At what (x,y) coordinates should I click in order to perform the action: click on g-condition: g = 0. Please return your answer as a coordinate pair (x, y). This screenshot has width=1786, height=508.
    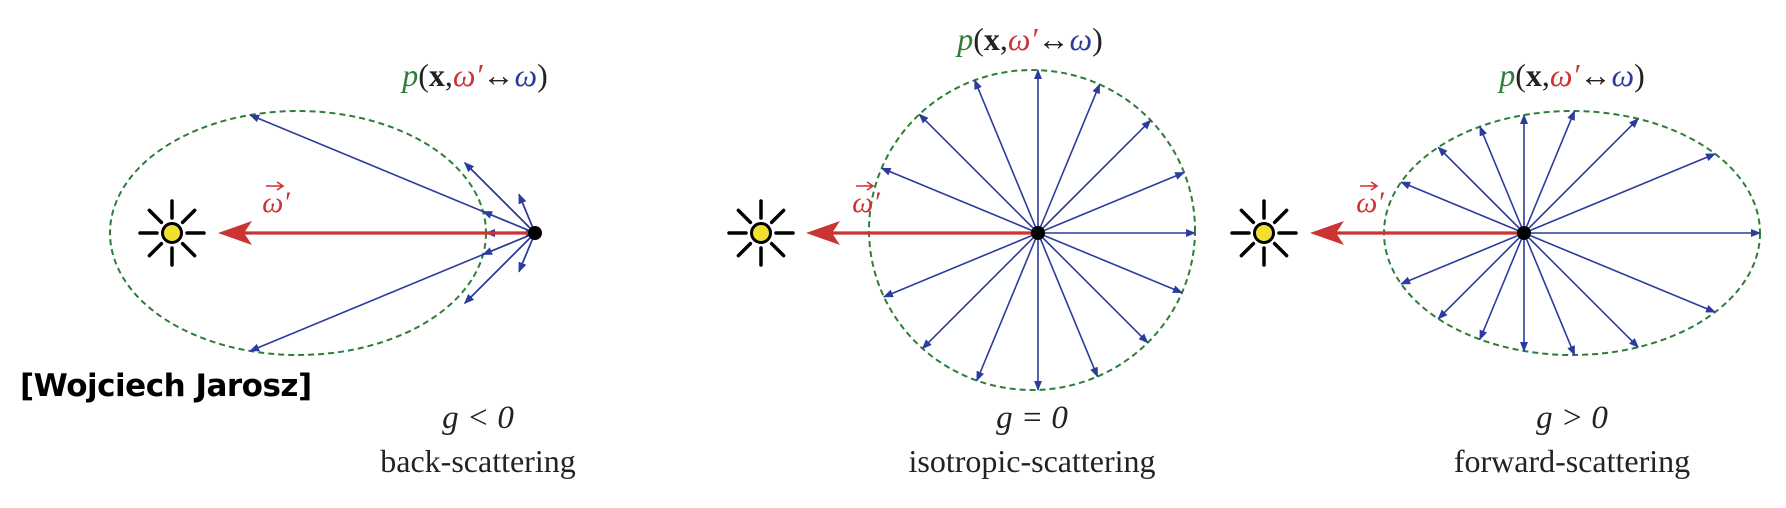
    Looking at the image, I should click on (1032, 418).